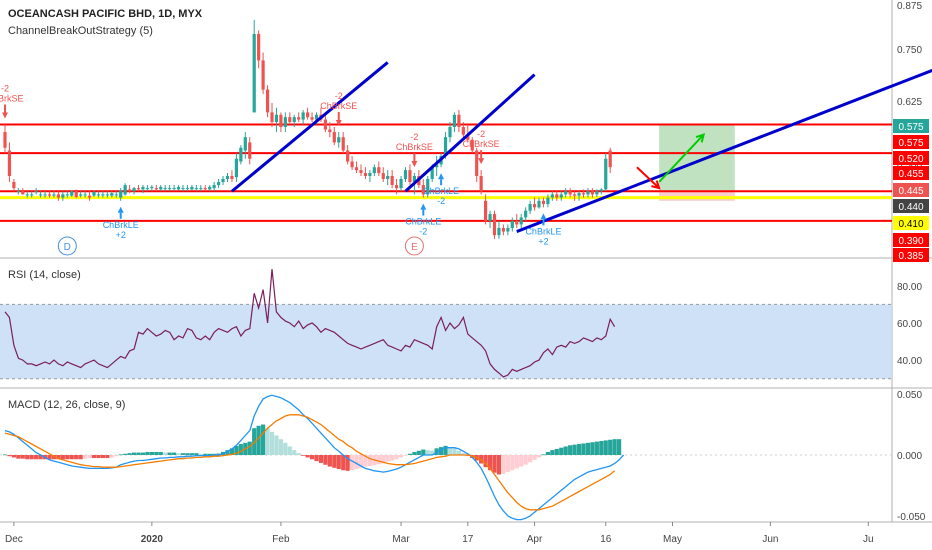  Describe the element at coordinates (909, 361) in the screenshot. I see `rsi-axis-tick-label: 40.00` at that location.